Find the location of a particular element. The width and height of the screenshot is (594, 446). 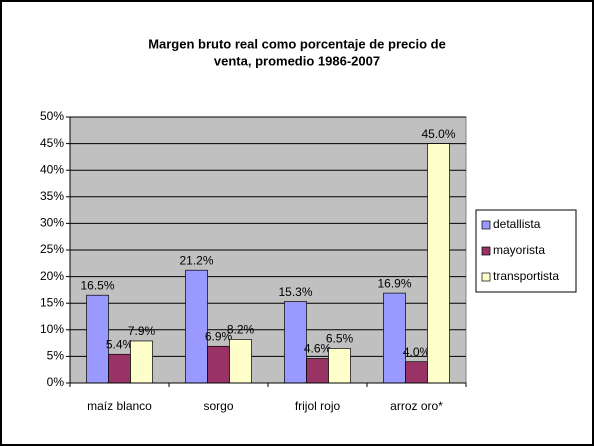

value-label: 6.5% is located at coordinates (340, 339).